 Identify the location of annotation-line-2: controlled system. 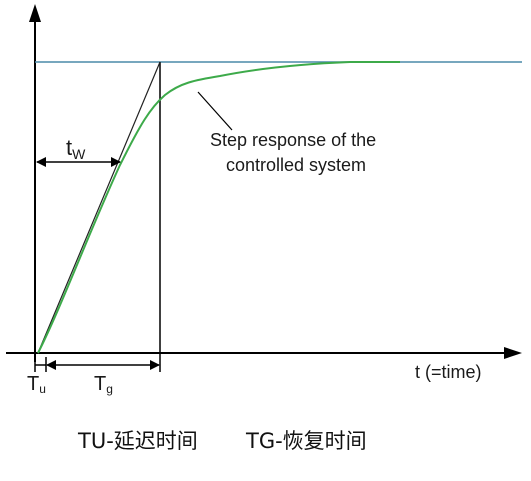
(296, 165).